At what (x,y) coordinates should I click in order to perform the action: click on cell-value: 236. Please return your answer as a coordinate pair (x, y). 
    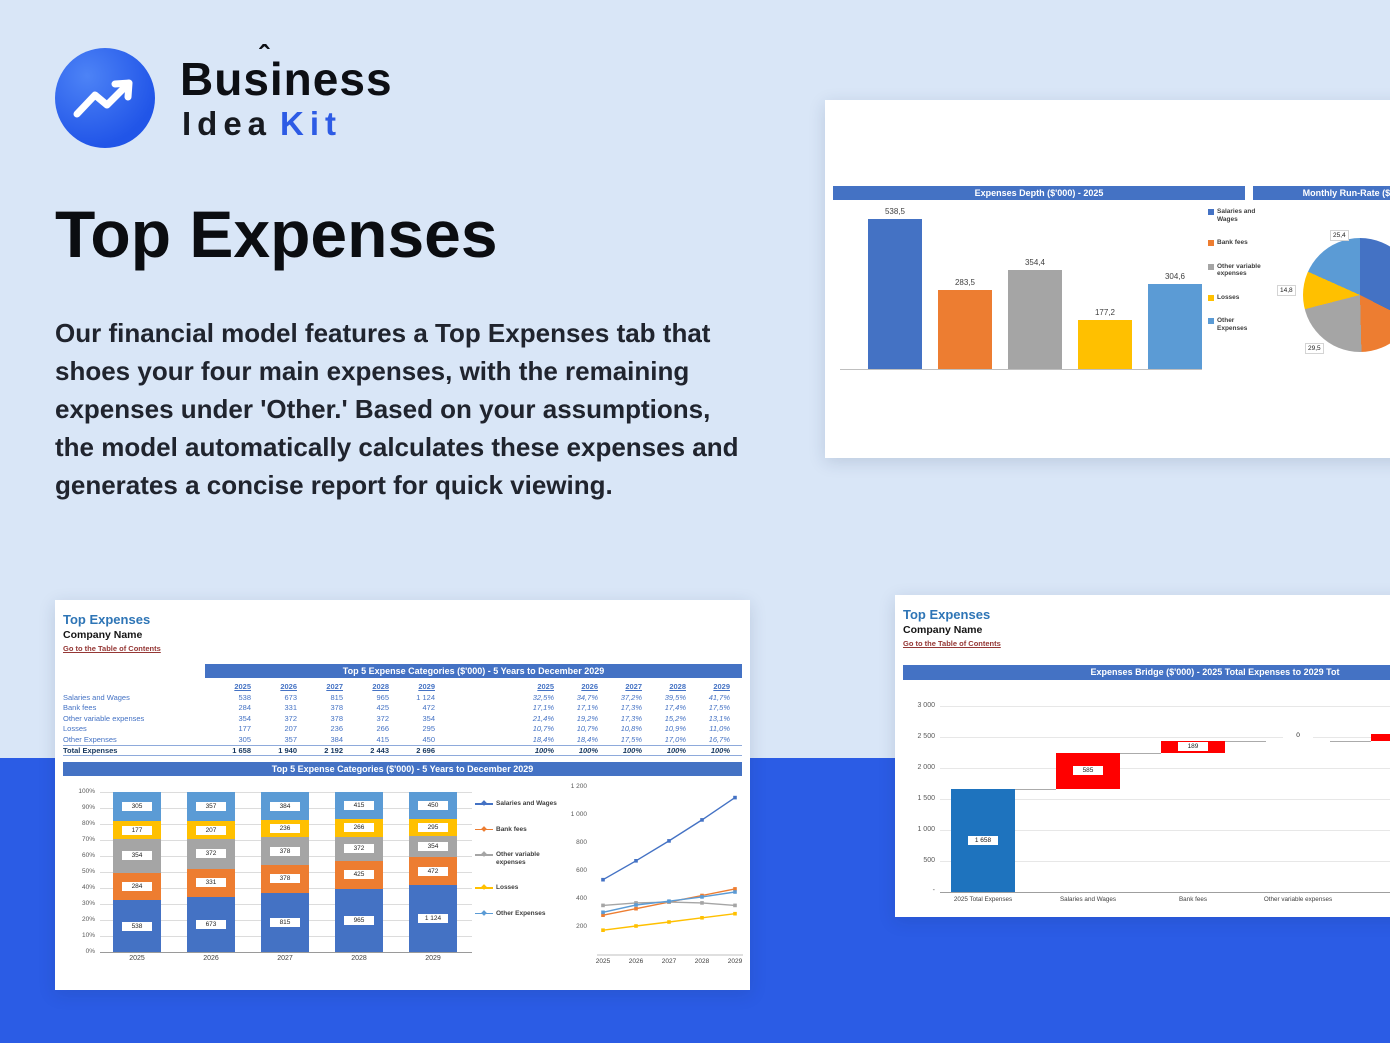
    Looking at the image, I should click on (336, 728).